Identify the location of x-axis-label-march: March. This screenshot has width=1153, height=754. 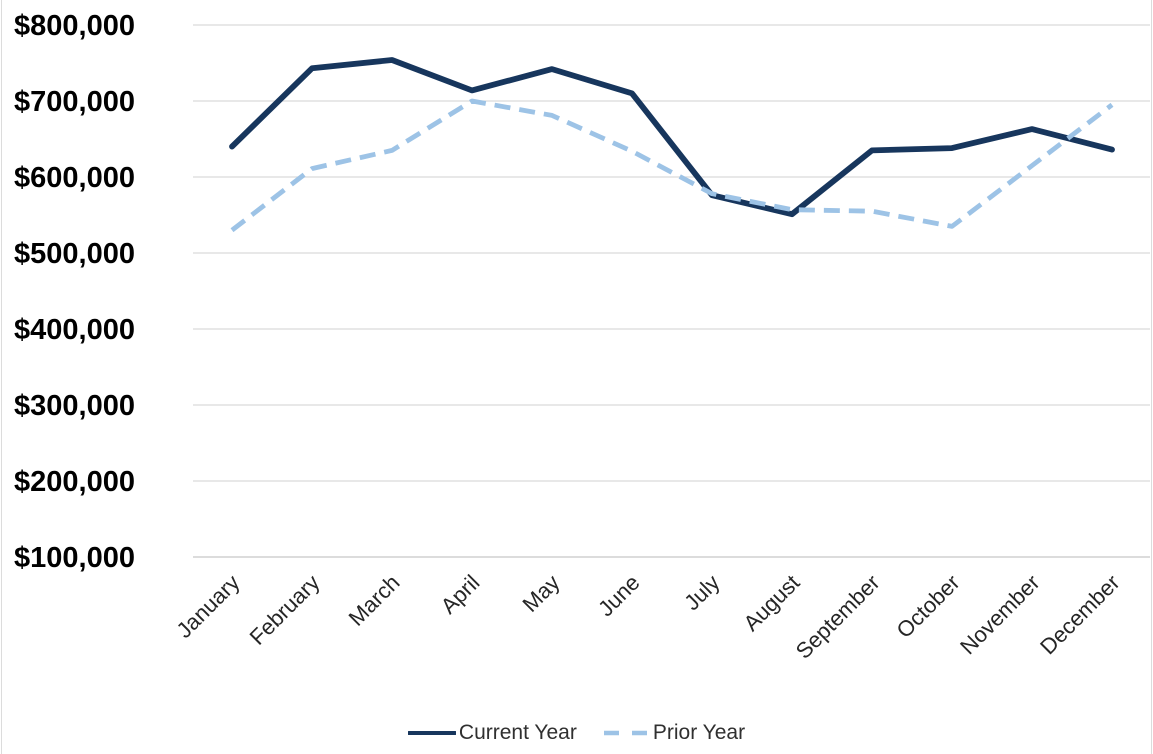
(374, 600).